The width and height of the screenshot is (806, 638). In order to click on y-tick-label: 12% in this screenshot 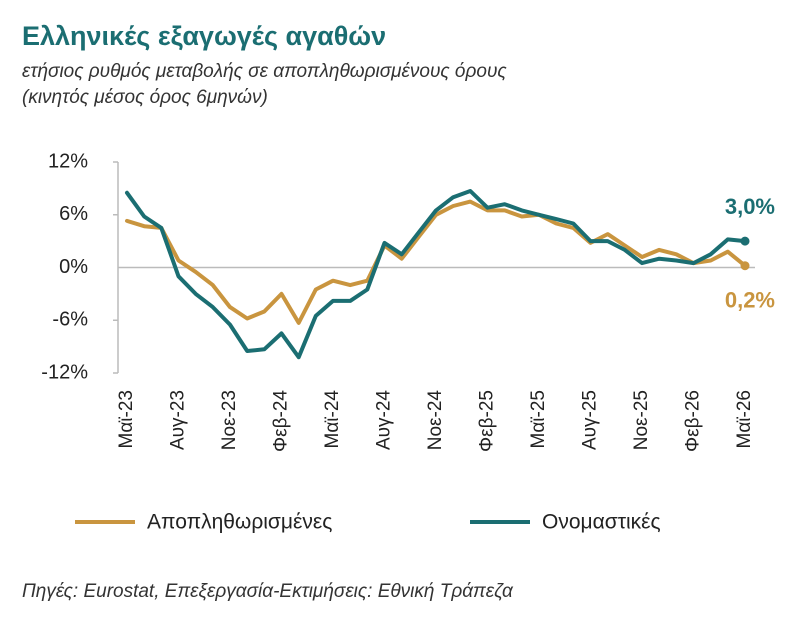, I will do `click(68, 161)`.